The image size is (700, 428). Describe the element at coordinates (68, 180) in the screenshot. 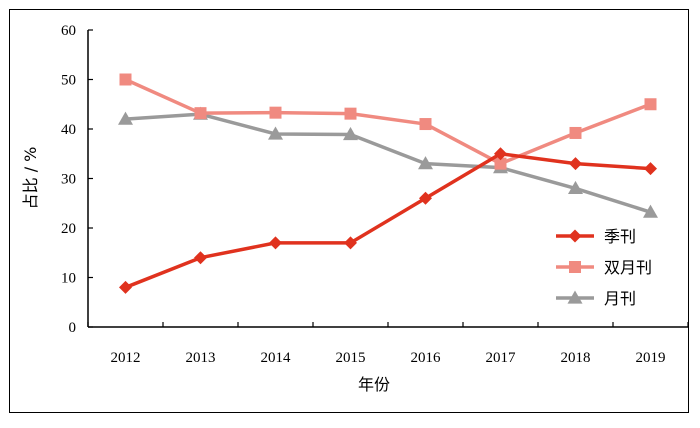

I see `y-tick-label: 30` at that location.